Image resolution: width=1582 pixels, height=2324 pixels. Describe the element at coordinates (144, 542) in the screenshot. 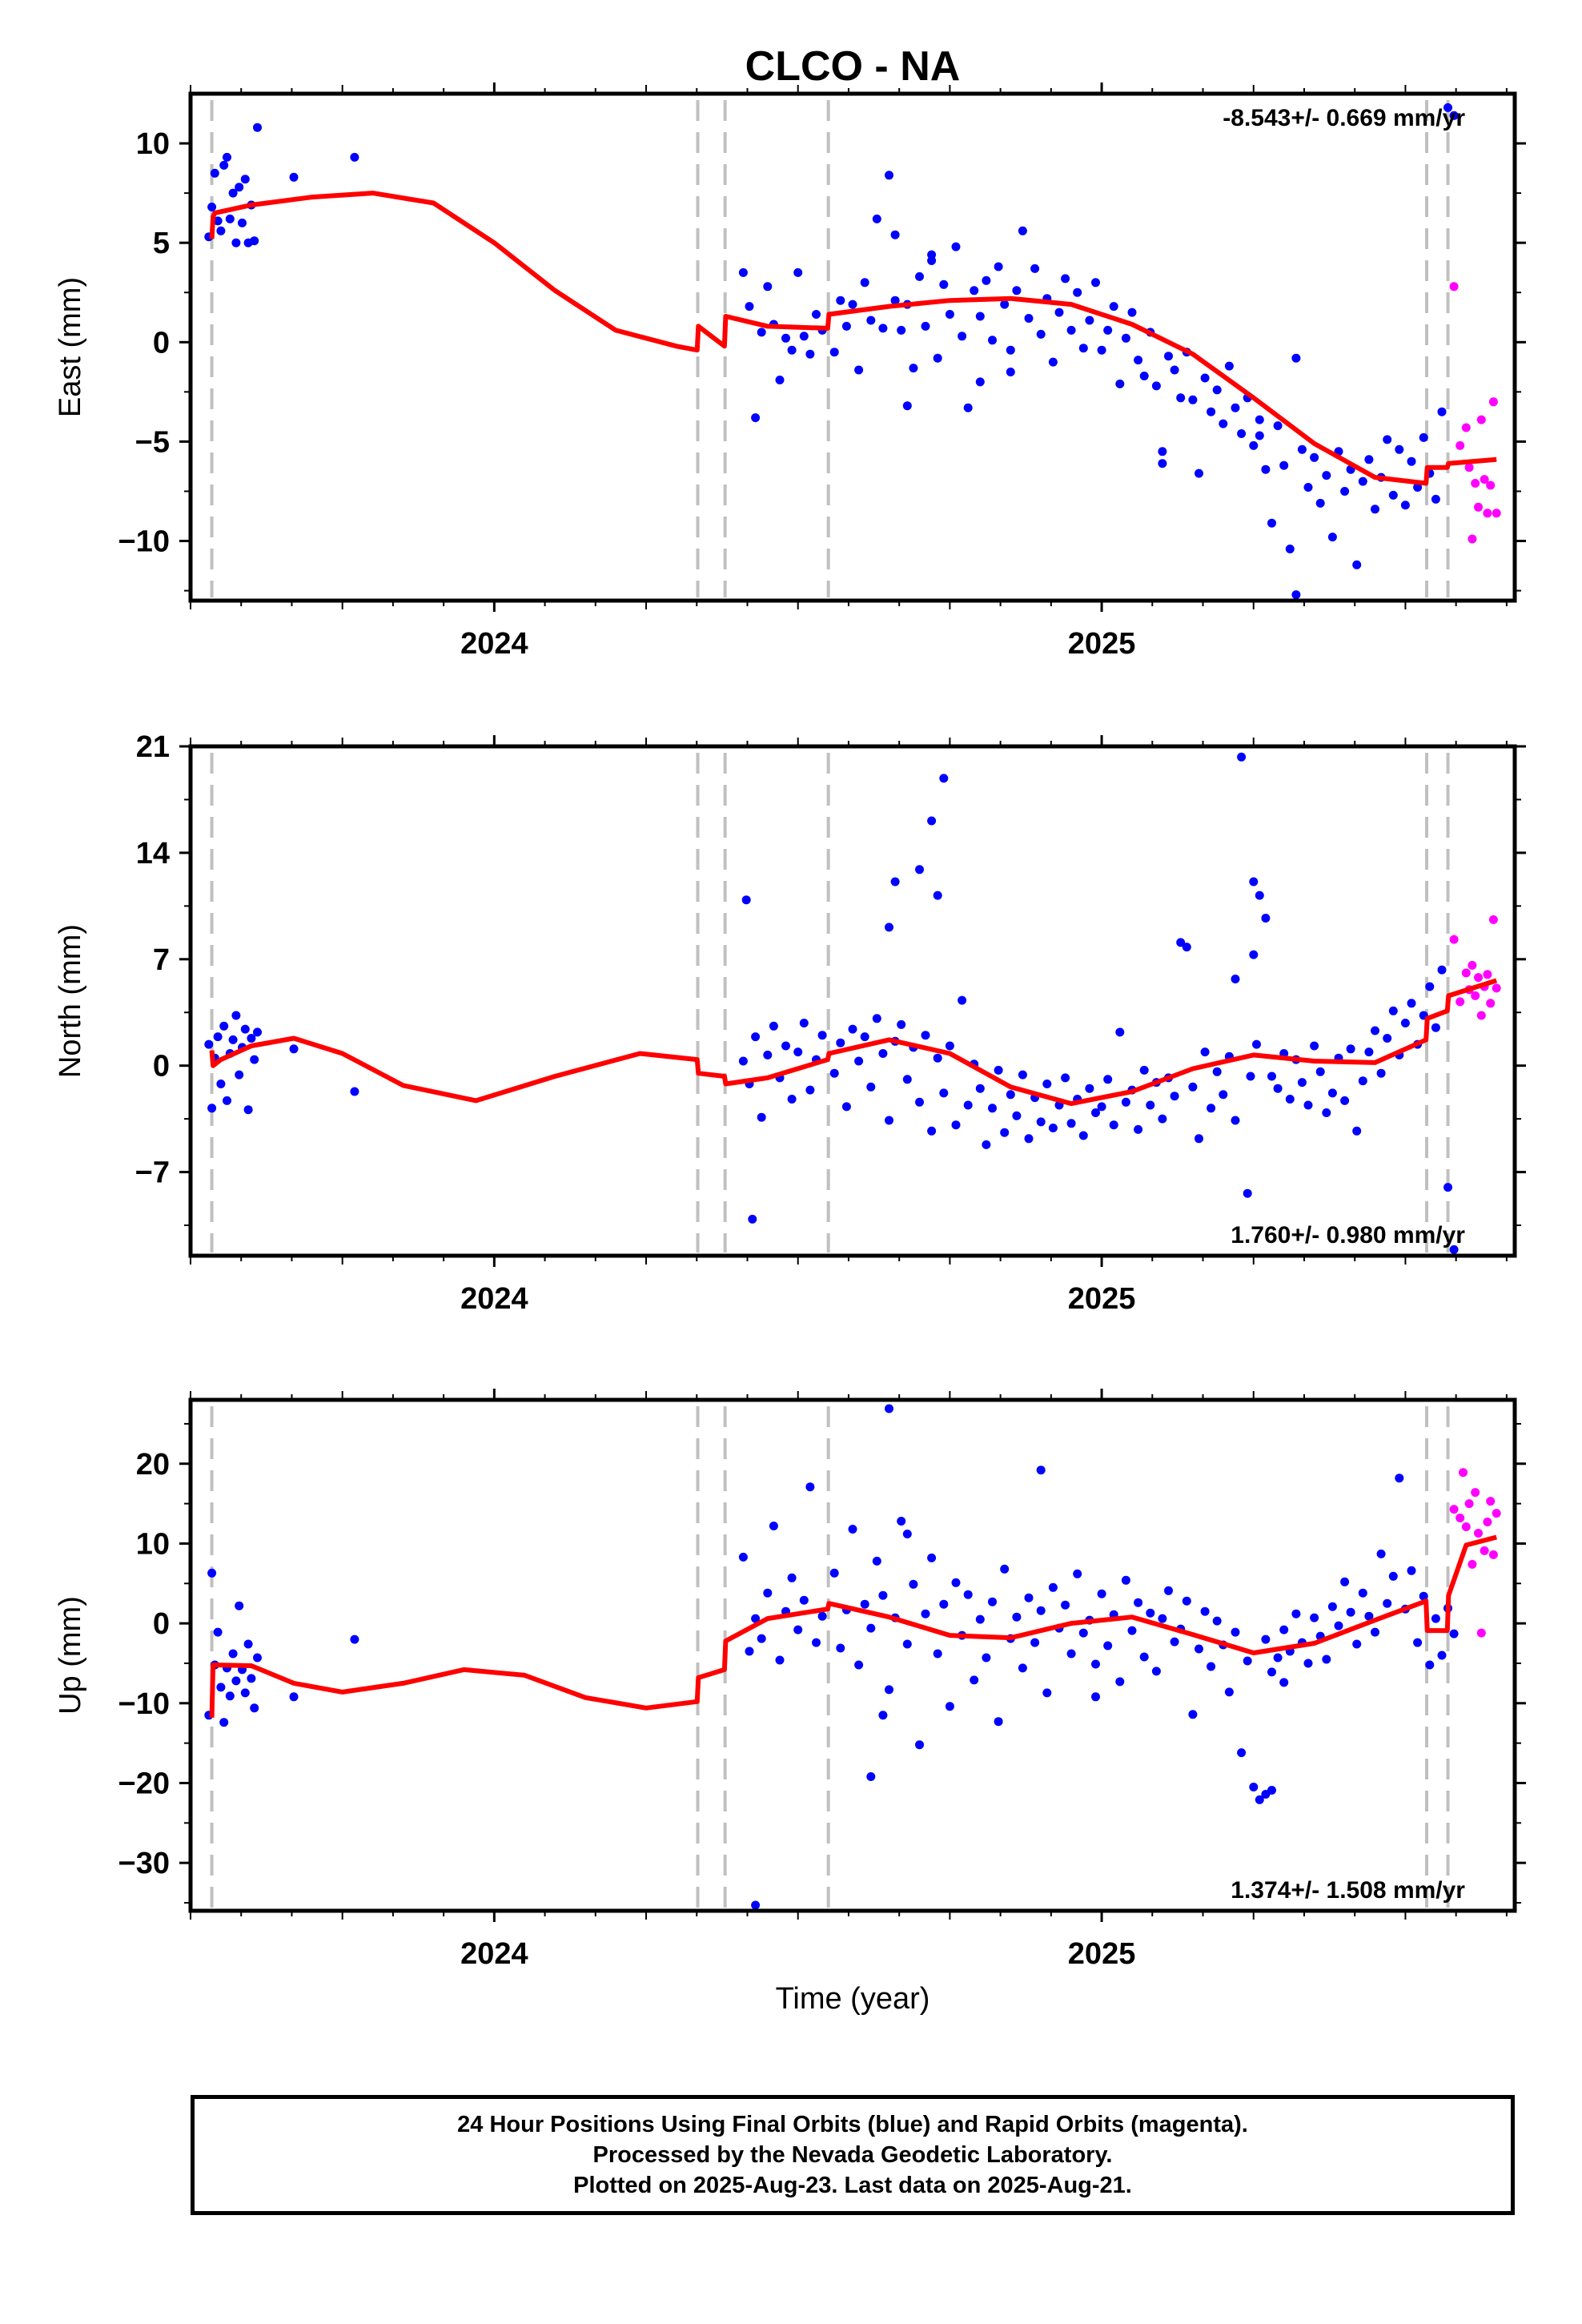

I see `y-tick-label: −10` at that location.